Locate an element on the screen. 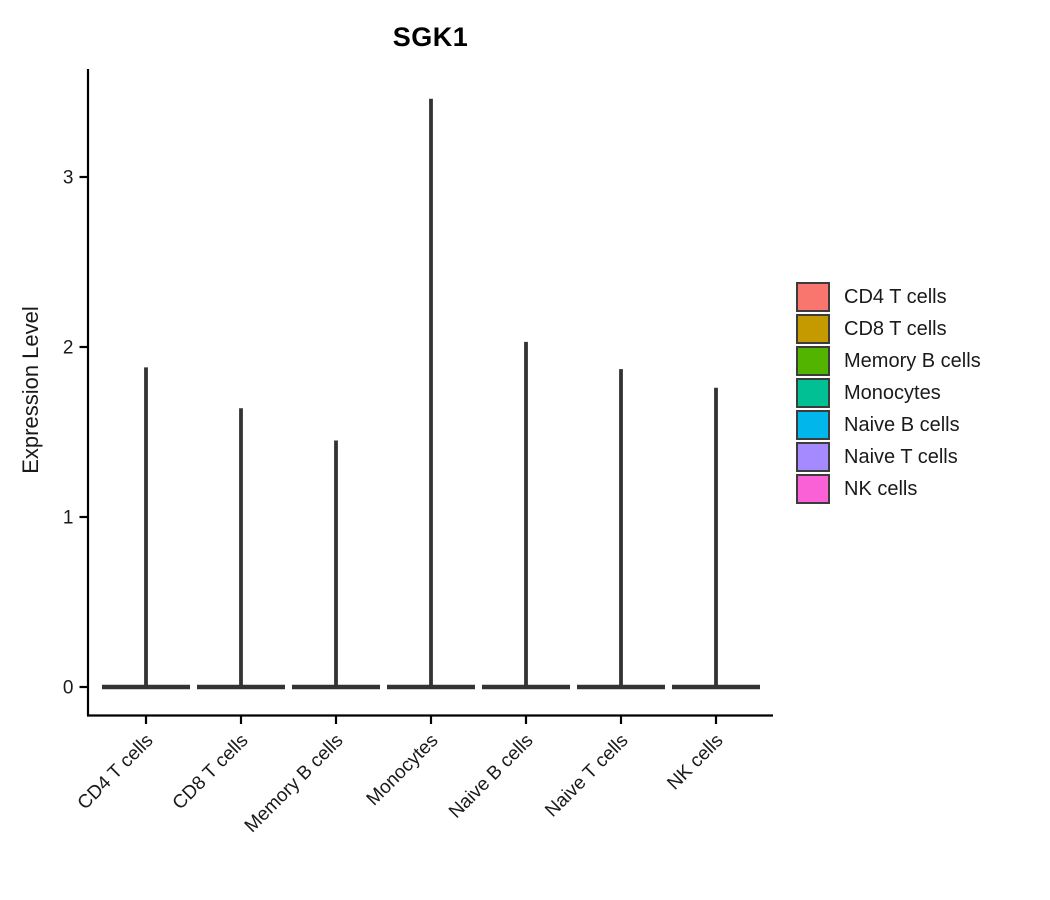 The image size is (1050, 900). legend-item-nk-cells: NK cells is located at coordinates (888, 489).